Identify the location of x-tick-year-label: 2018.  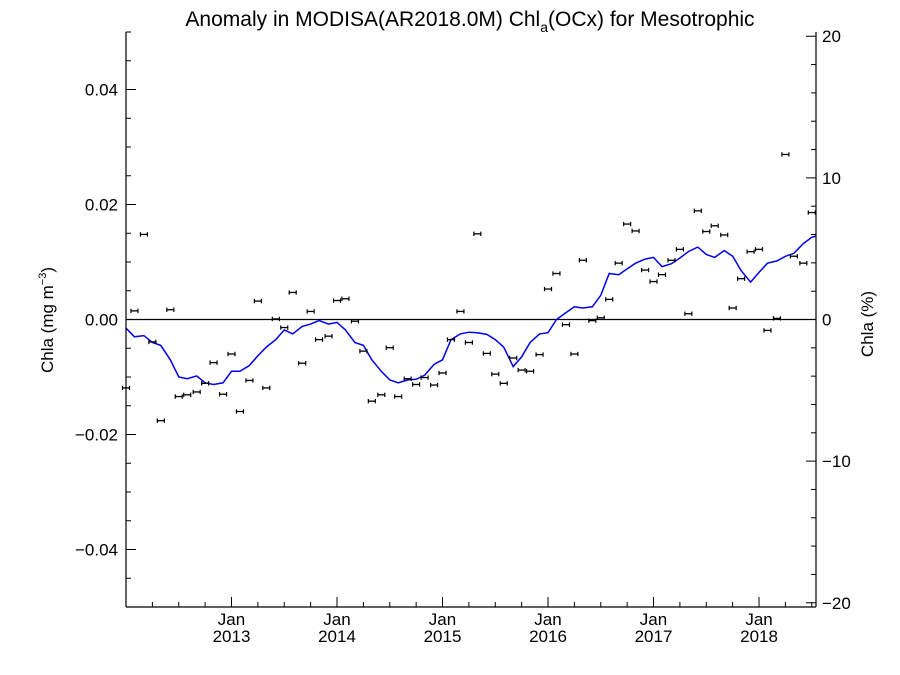
(759, 636).